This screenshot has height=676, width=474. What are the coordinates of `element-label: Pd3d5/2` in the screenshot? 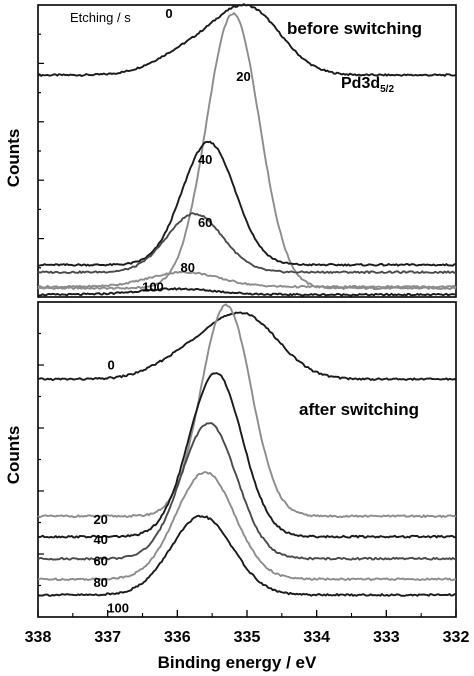 It's located at (367, 85).